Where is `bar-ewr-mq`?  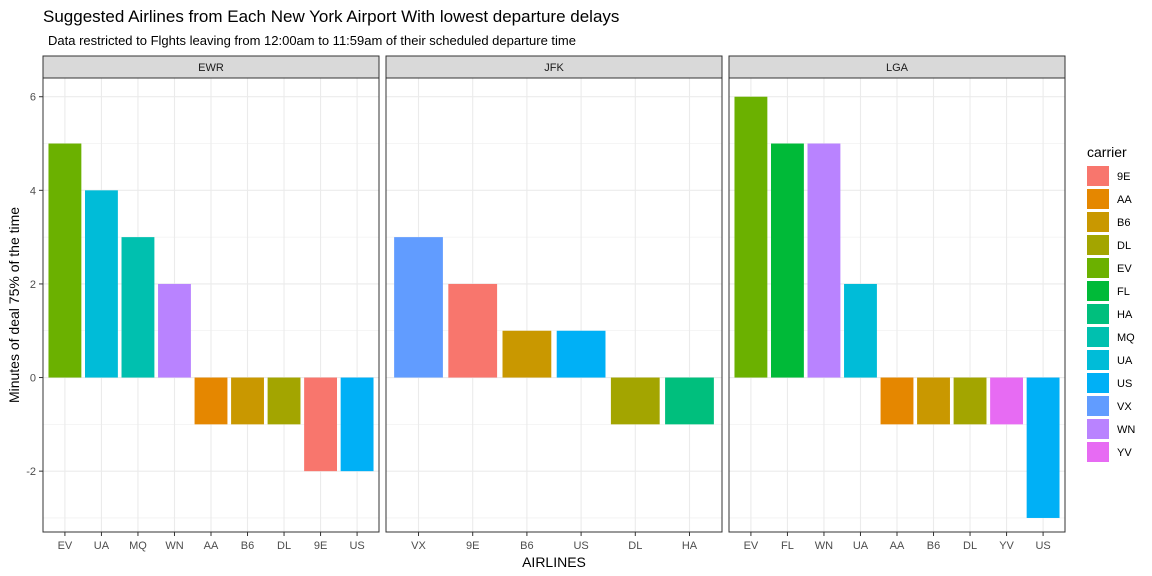
bar-ewr-mq is located at coordinates (138, 307).